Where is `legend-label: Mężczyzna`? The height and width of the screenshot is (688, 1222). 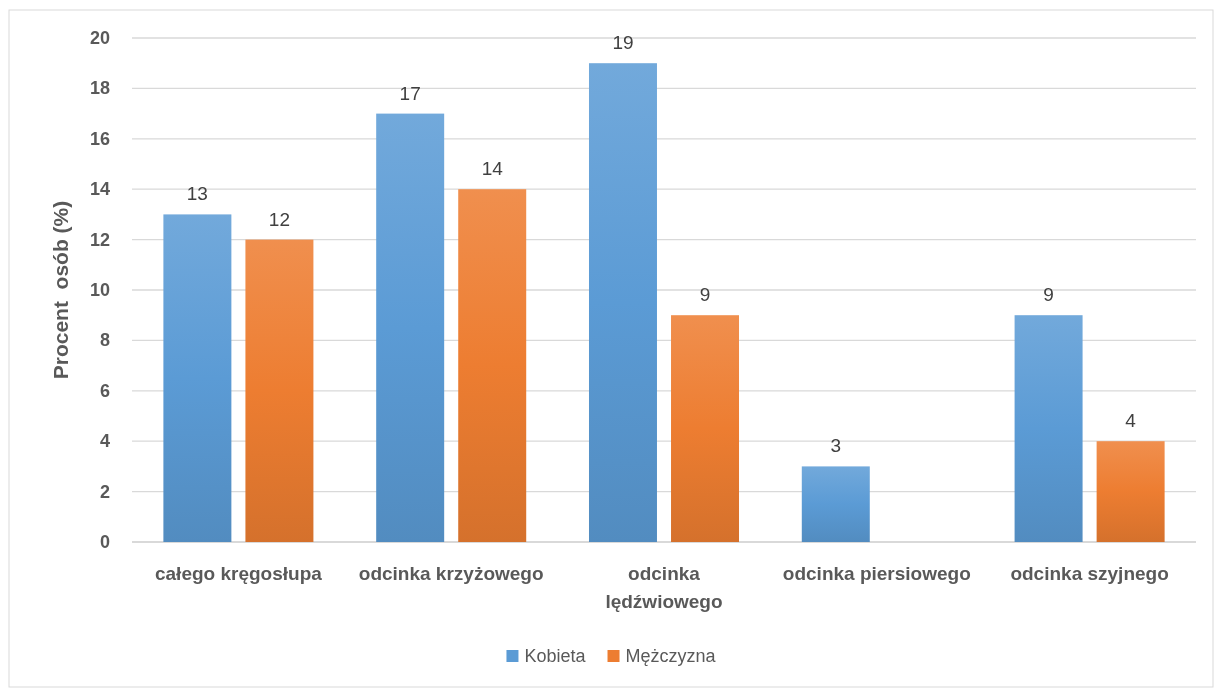
legend-label: Mężczyzna is located at coordinates (671, 656).